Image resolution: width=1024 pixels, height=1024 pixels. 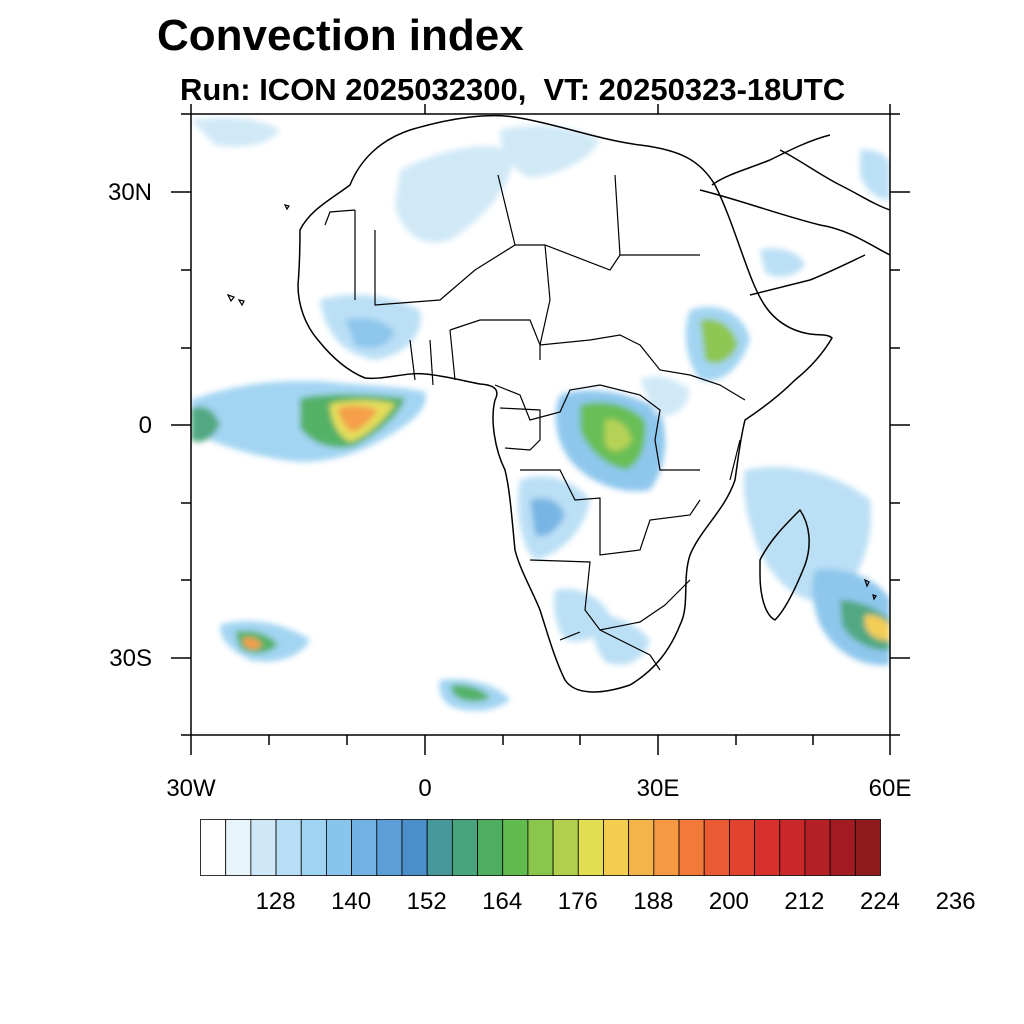 I want to click on colorbar-tick-label: 164, so click(x=502, y=901).